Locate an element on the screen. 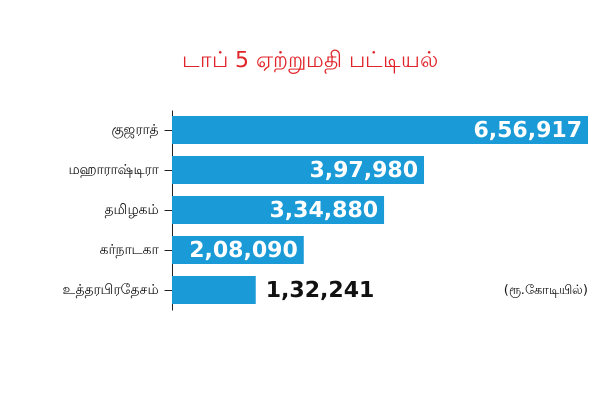 The height and width of the screenshot is (412, 600). data-label: 3,34,880 is located at coordinates (324, 210).